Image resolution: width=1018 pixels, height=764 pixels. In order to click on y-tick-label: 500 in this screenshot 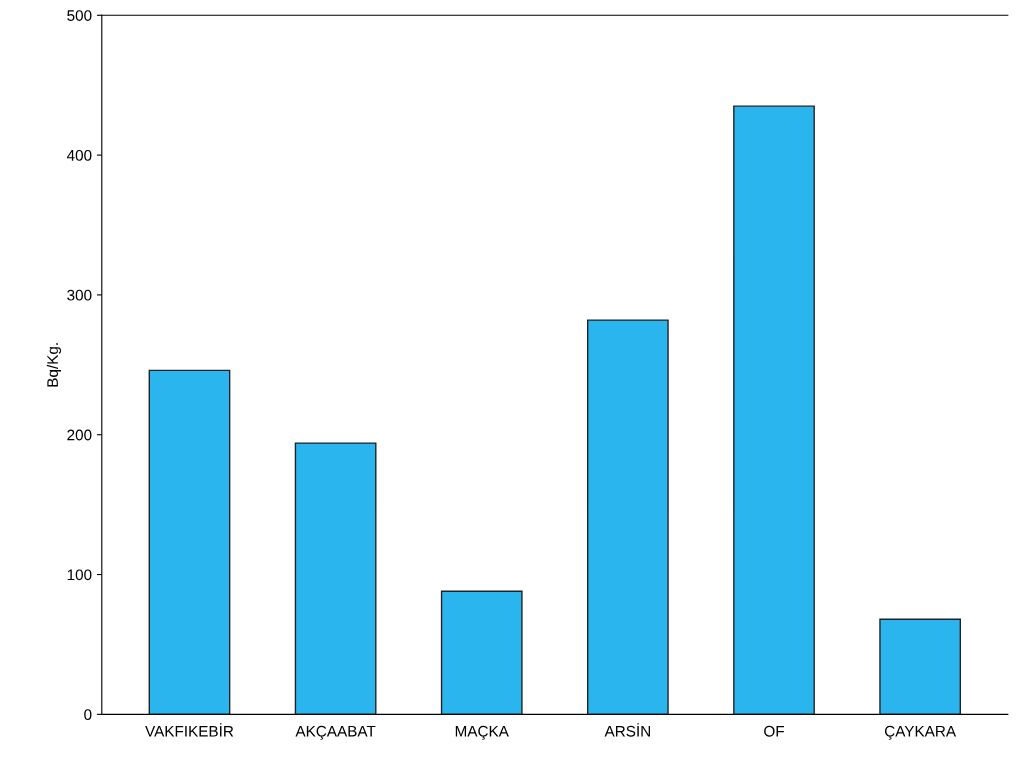, I will do `click(79, 15)`.